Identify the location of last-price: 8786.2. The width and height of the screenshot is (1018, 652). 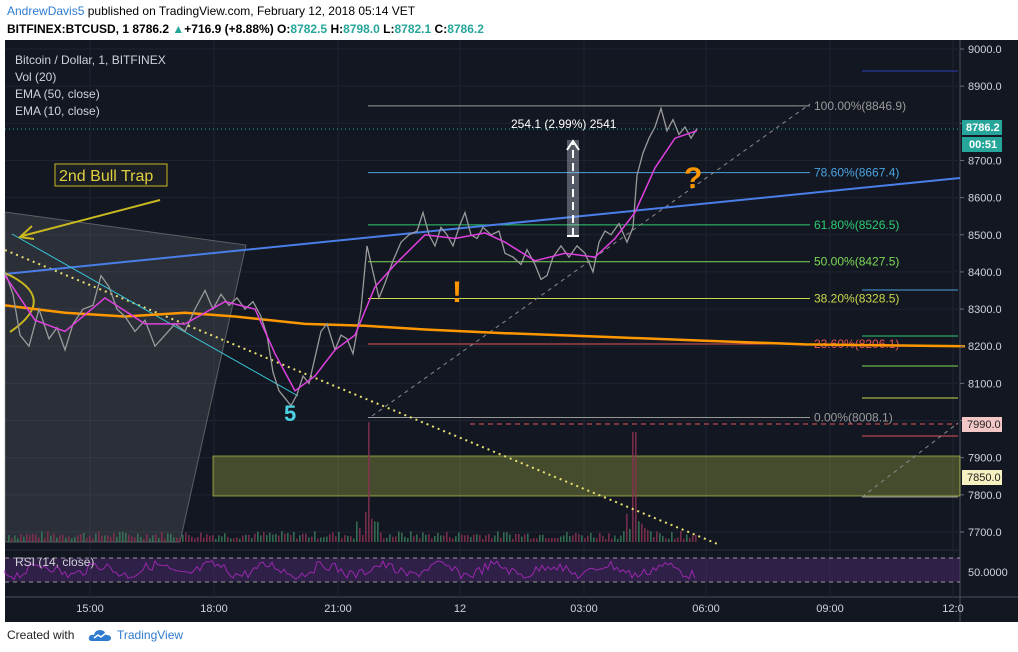
(151, 29).